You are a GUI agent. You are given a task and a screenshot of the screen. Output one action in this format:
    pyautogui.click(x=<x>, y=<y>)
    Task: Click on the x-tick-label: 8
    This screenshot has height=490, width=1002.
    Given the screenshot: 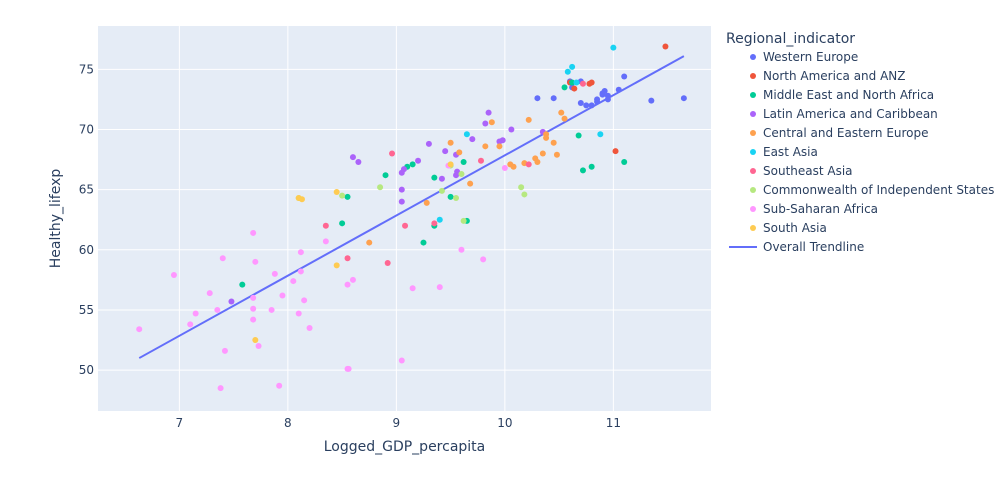 What is the action you would take?
    pyautogui.click(x=288, y=423)
    